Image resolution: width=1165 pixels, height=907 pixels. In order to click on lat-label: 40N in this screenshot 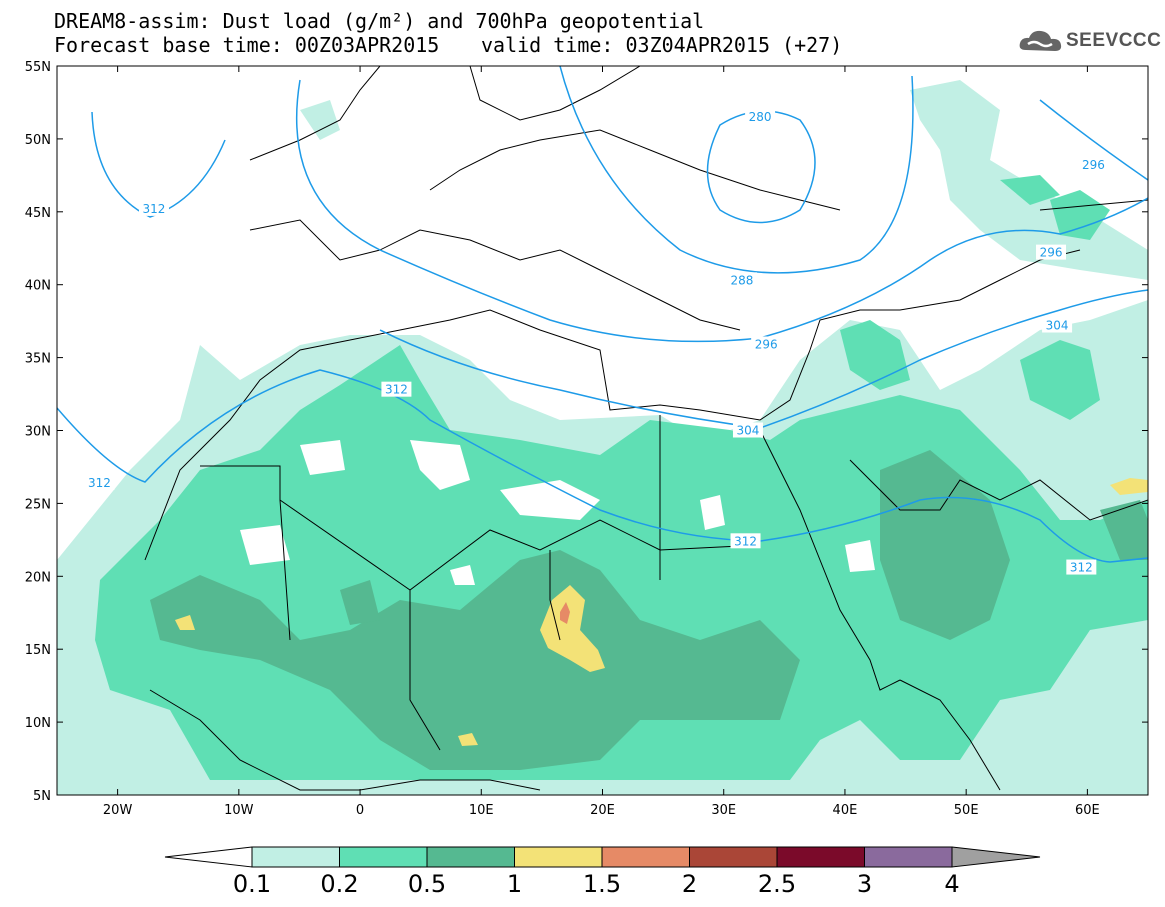, I will do `click(38, 286)`.